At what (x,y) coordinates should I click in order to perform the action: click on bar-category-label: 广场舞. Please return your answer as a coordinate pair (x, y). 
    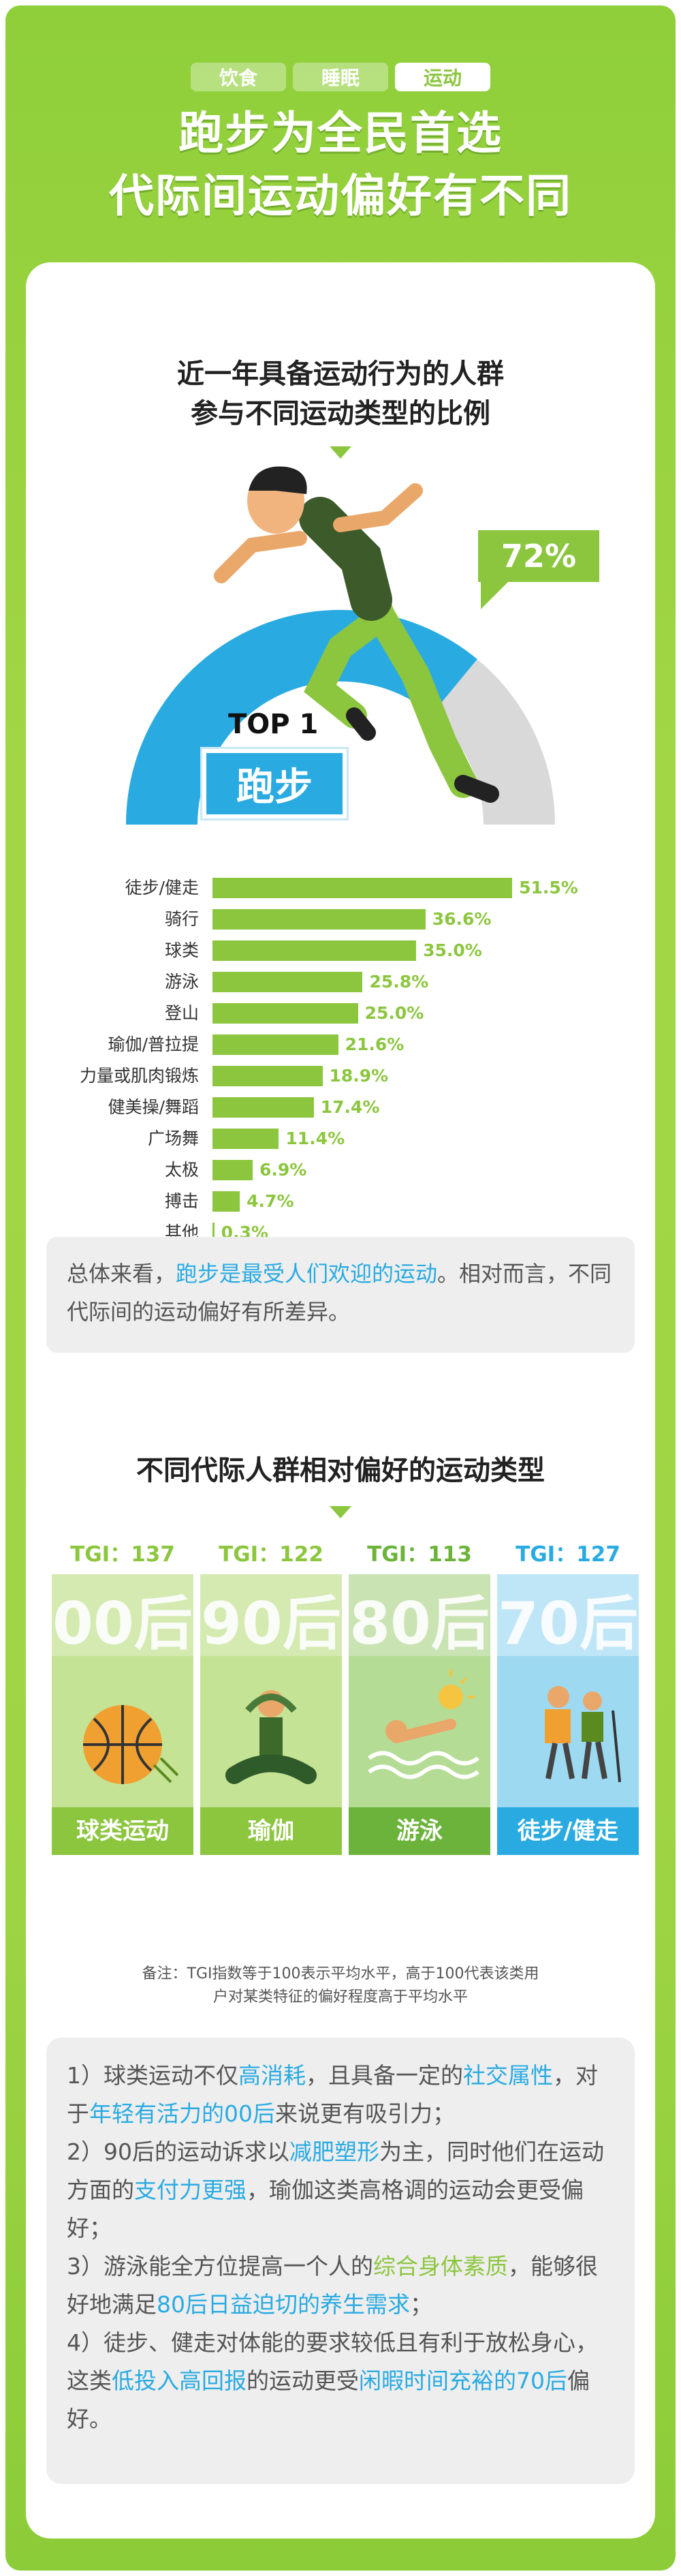
    Looking at the image, I should click on (173, 1138).